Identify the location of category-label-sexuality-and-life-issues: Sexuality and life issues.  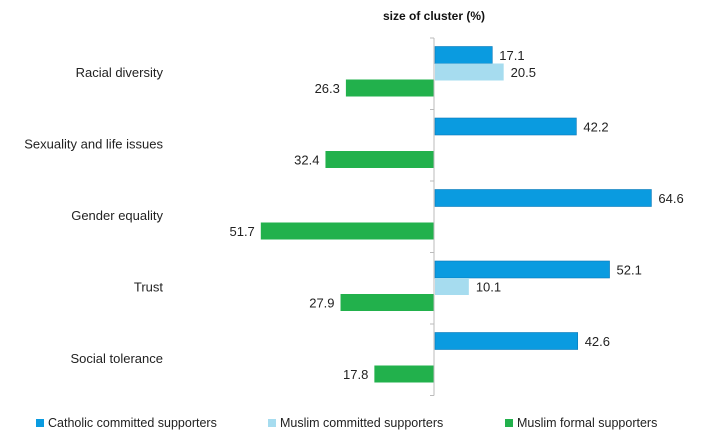
(93, 144).